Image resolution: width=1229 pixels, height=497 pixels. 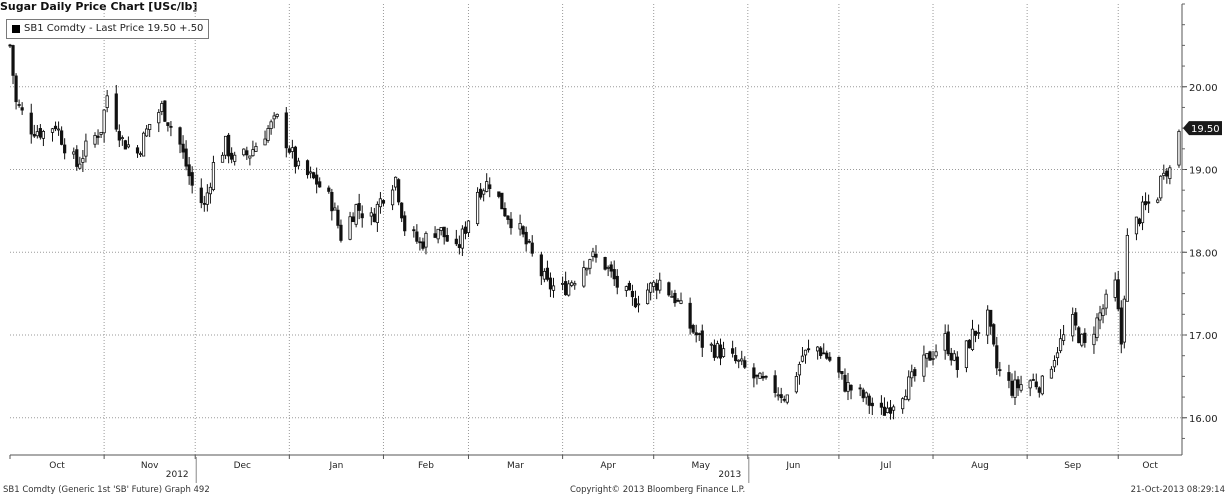 What do you see at coordinates (700, 466) in the screenshot?
I see `x-tick-label: May` at bounding box center [700, 466].